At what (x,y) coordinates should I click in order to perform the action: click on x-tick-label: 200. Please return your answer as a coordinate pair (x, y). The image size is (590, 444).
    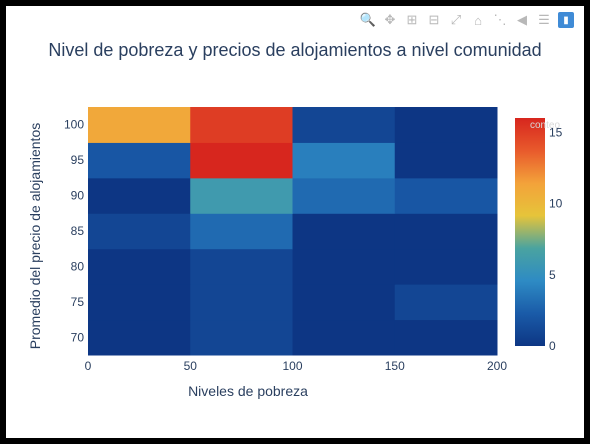
    Looking at the image, I should click on (497, 366).